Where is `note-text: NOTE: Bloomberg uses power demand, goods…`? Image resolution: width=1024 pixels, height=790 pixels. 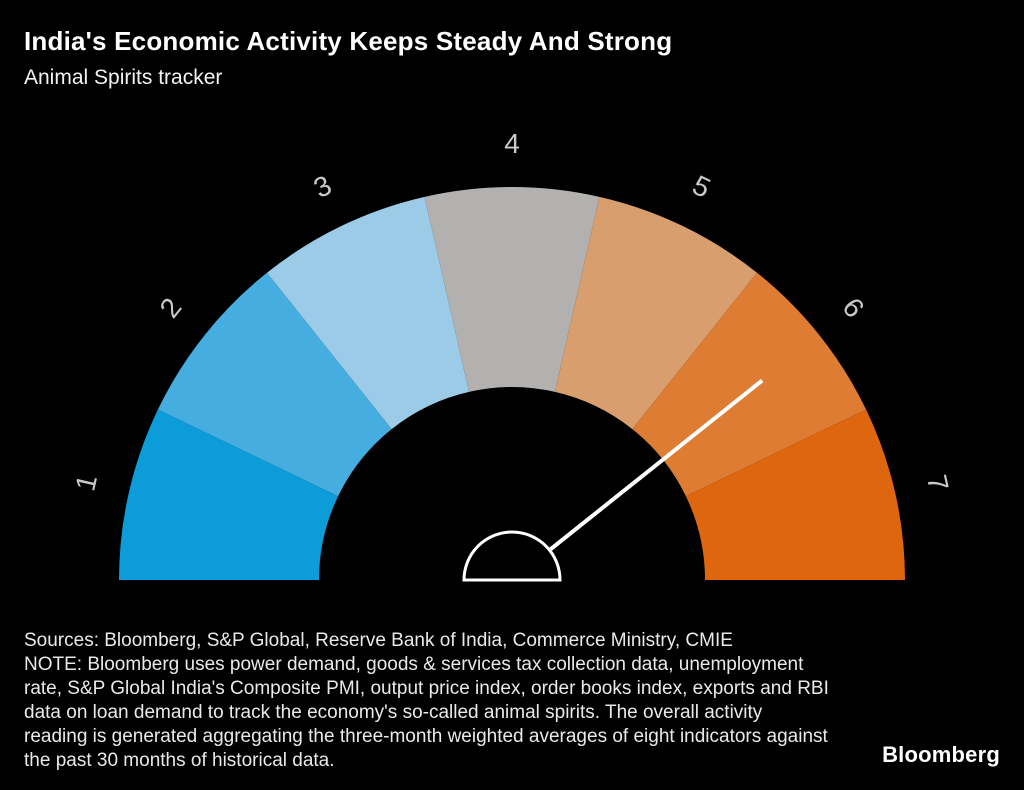 note-text: NOTE: Bloomberg uses power demand, goods… is located at coordinates (426, 712).